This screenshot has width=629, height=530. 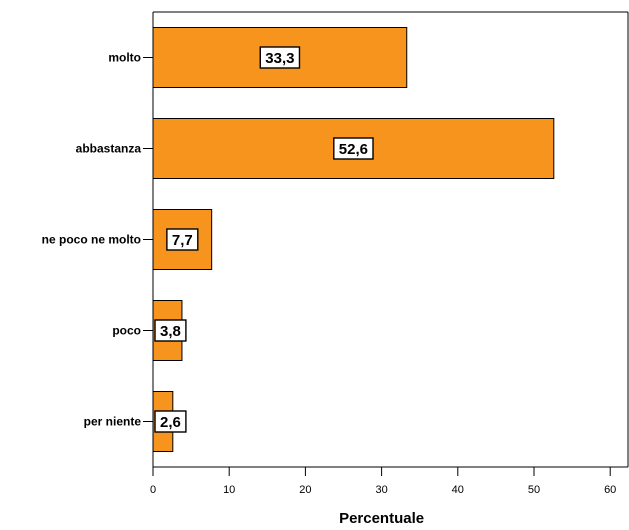 I want to click on x-tick-label: 40, so click(x=458, y=490).